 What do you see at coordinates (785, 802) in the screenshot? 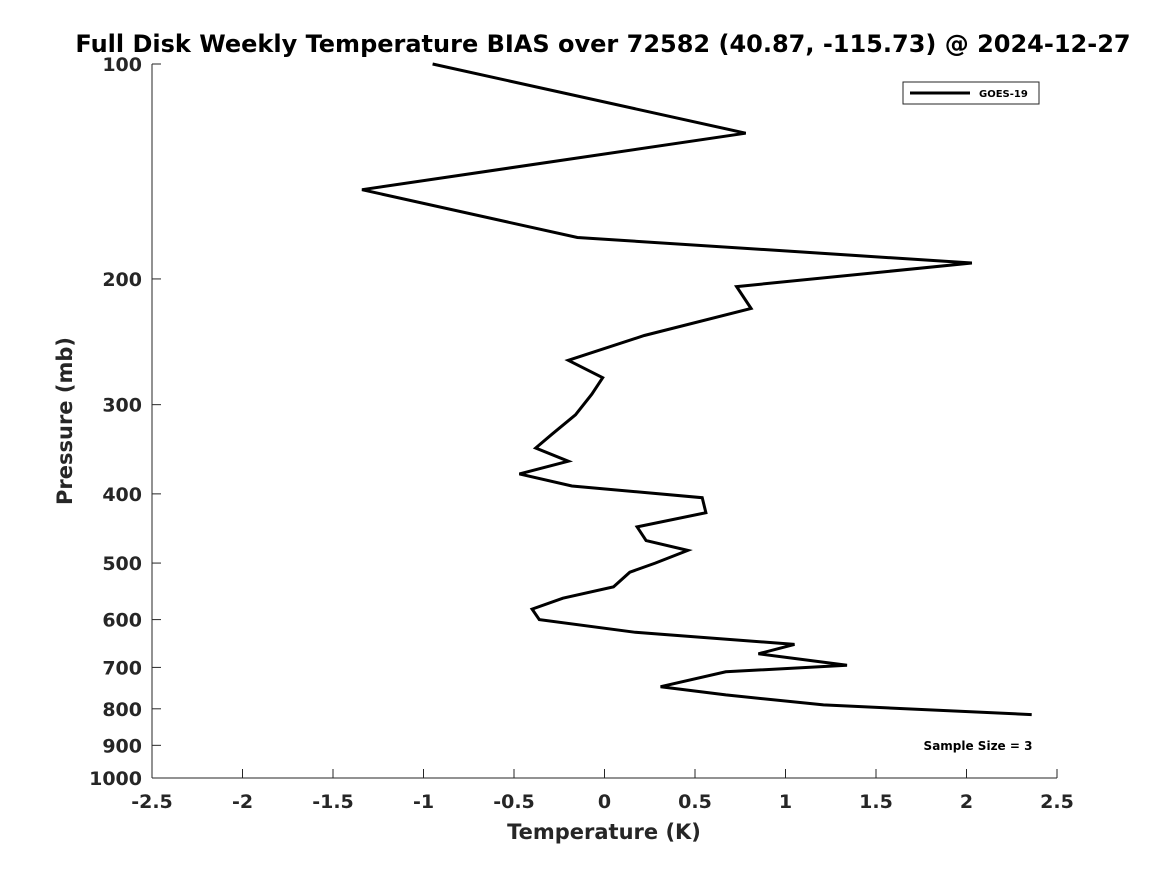
I see `x-tick-label: 1` at bounding box center [785, 802].